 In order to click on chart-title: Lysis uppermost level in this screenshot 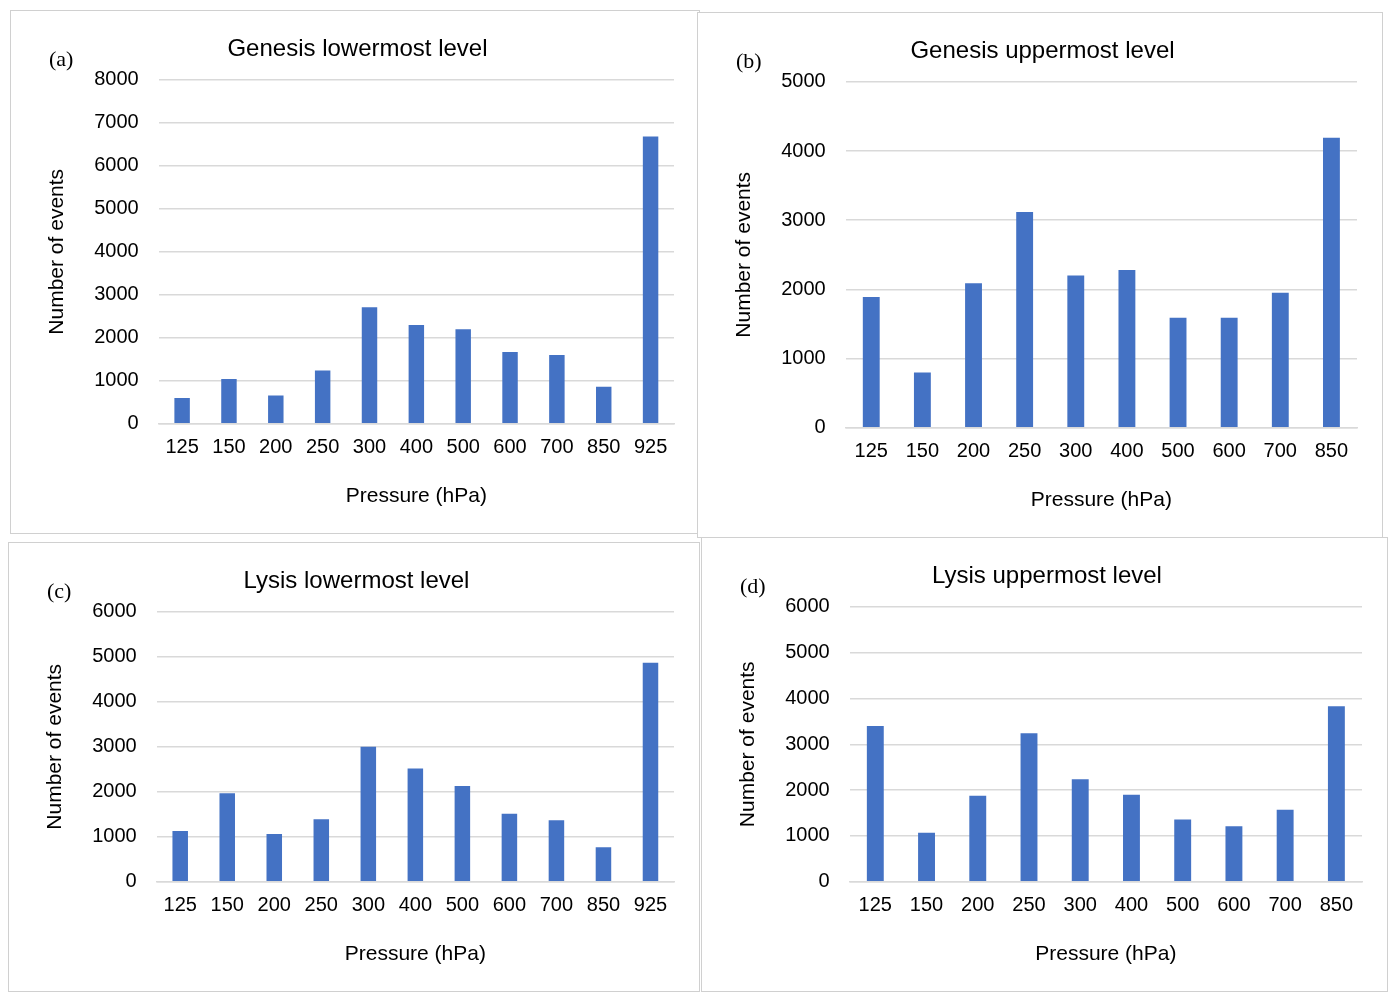, I will do `click(1047, 575)`.